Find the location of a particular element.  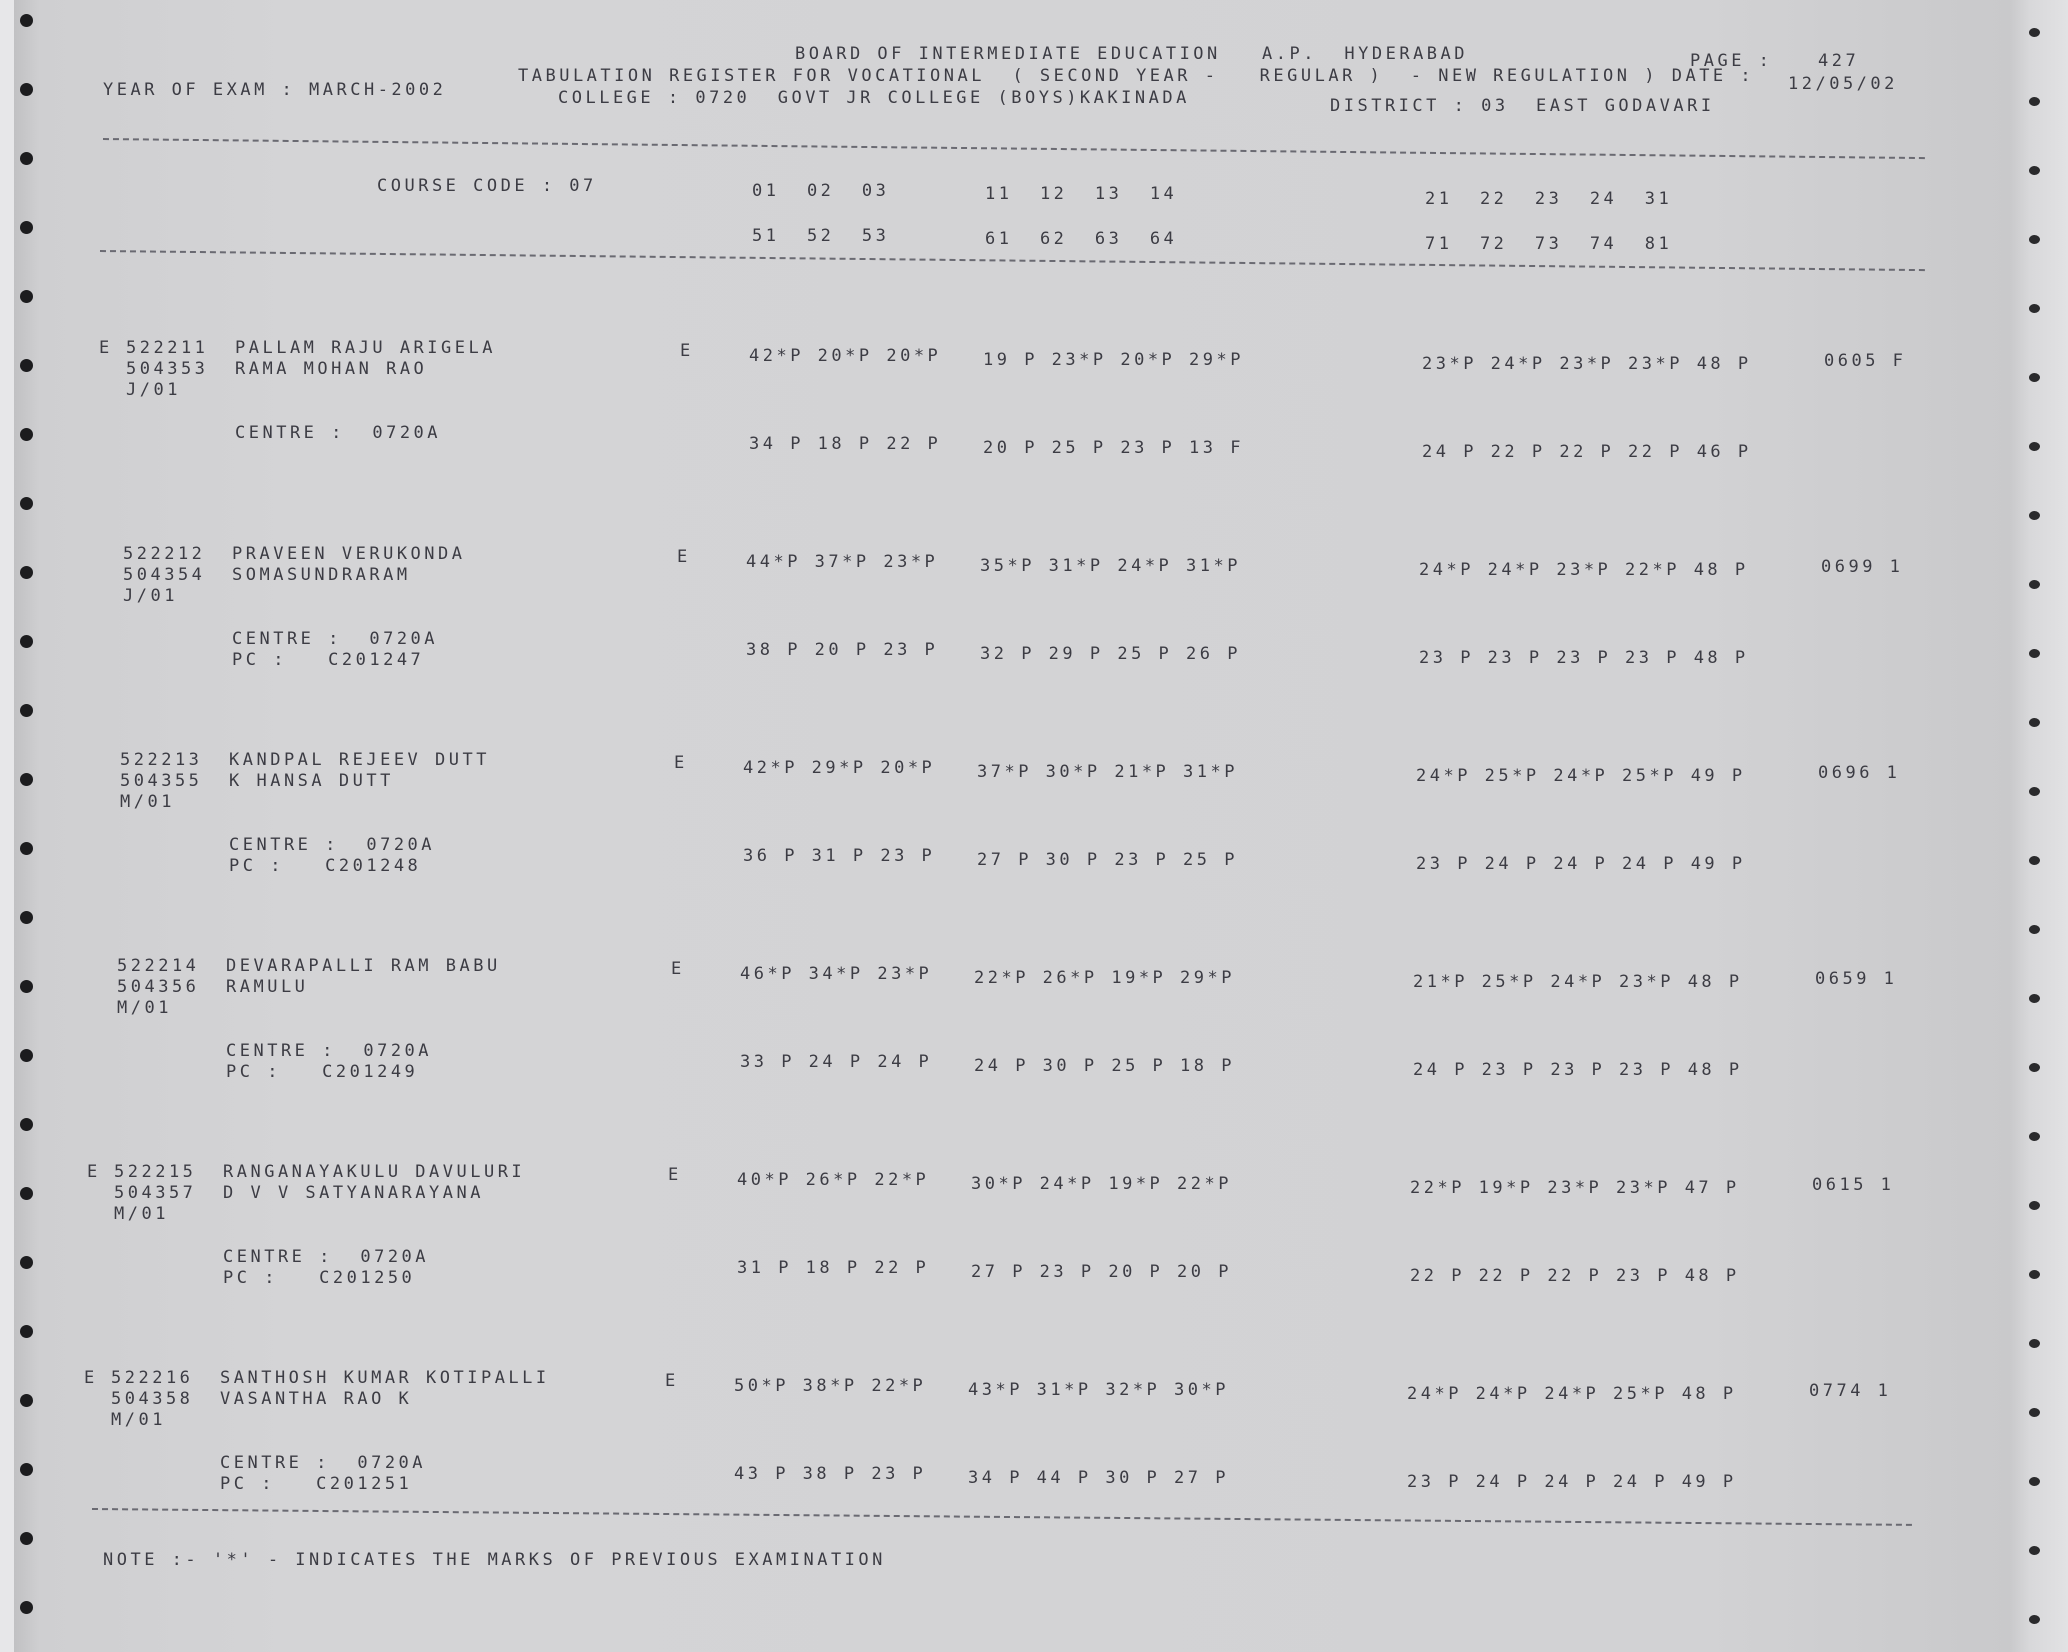

subject-codes-1: 01 02 03 is located at coordinates (821, 191).